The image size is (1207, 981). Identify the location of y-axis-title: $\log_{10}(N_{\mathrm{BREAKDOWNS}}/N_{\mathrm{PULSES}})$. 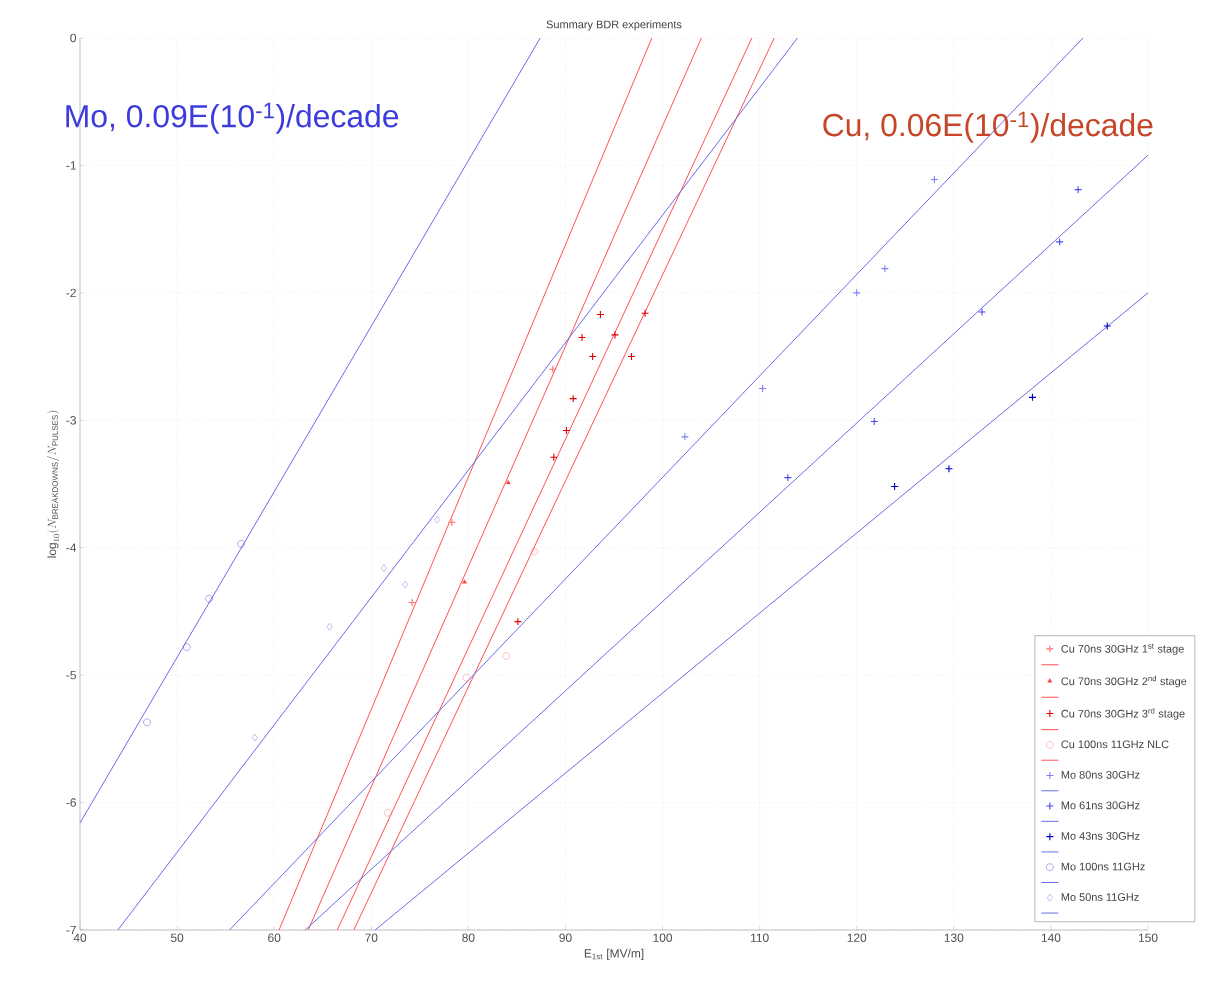
(53, 484).